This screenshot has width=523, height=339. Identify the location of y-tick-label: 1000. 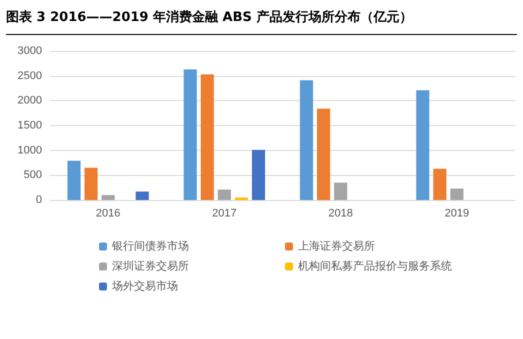
(30, 150).